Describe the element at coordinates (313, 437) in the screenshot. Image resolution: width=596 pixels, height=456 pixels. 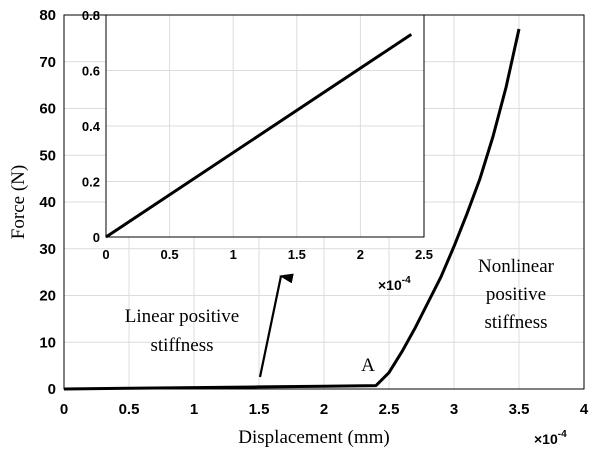
I see `x-axis-label: Displacement (mm)` at that location.